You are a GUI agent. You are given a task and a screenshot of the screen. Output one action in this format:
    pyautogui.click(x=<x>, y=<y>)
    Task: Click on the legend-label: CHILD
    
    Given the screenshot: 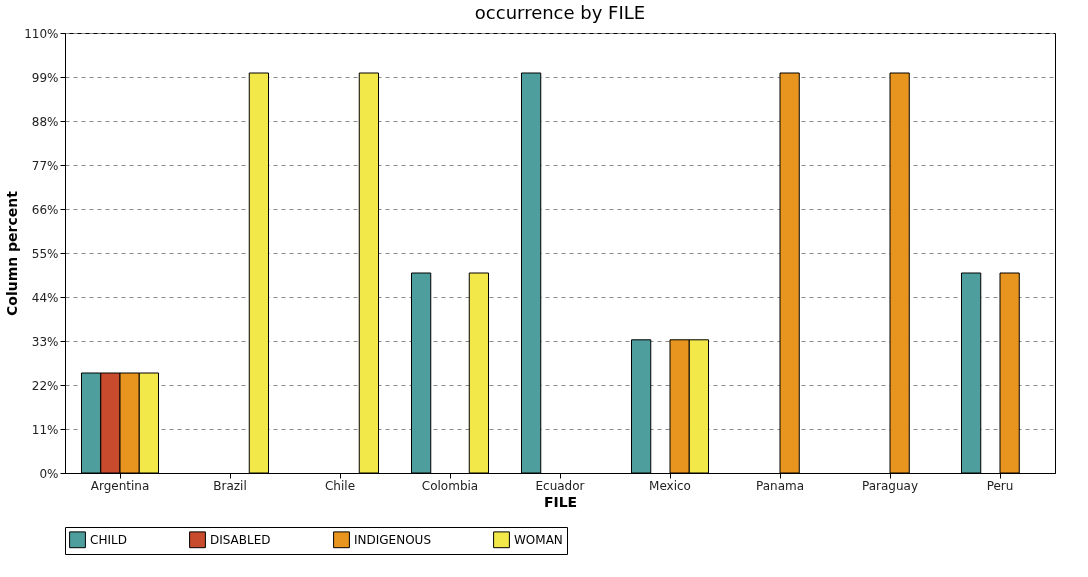 What is the action you would take?
    pyautogui.click(x=108, y=539)
    